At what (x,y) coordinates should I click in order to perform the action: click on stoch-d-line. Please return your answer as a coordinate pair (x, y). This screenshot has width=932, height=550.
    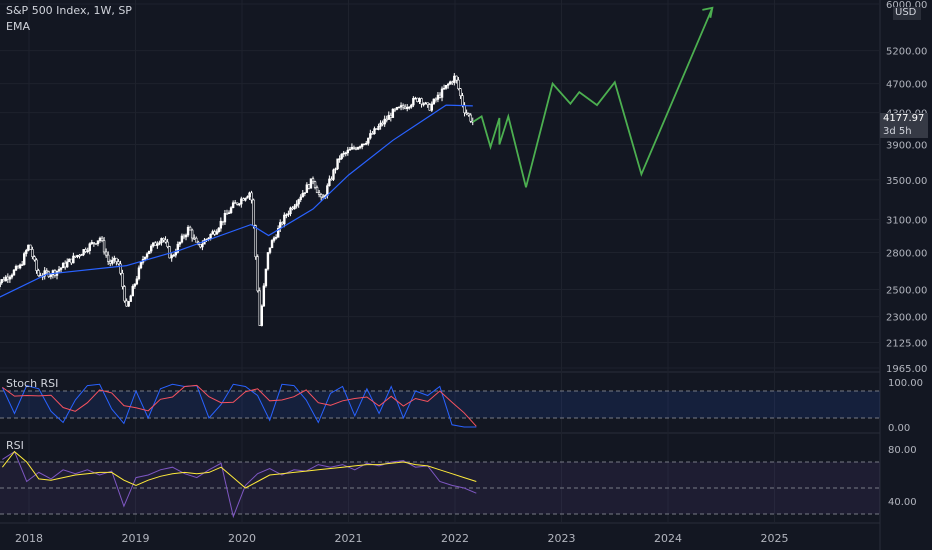
    Looking at the image, I should click on (239, 405).